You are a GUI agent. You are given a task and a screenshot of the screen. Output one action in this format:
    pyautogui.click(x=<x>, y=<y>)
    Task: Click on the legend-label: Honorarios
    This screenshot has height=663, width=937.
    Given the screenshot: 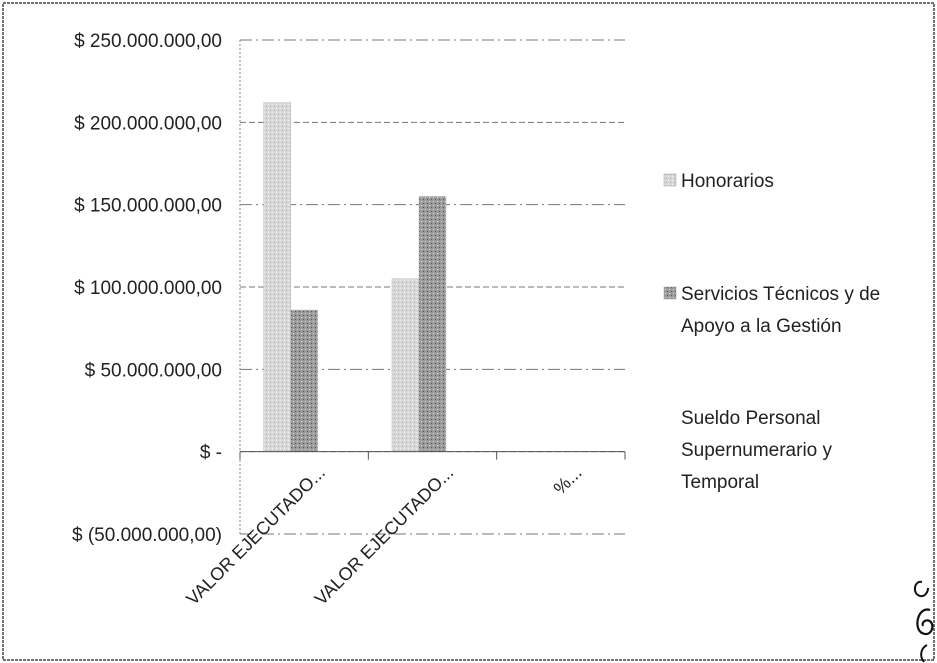 What is the action you would take?
    pyautogui.click(x=727, y=181)
    